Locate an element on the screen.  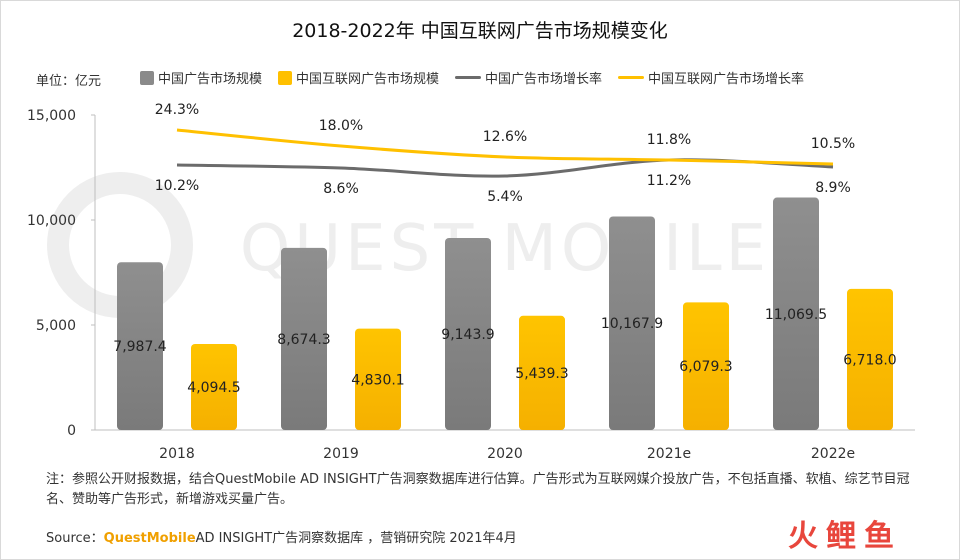
line-data-label: 8.6% is located at coordinates (341, 189).